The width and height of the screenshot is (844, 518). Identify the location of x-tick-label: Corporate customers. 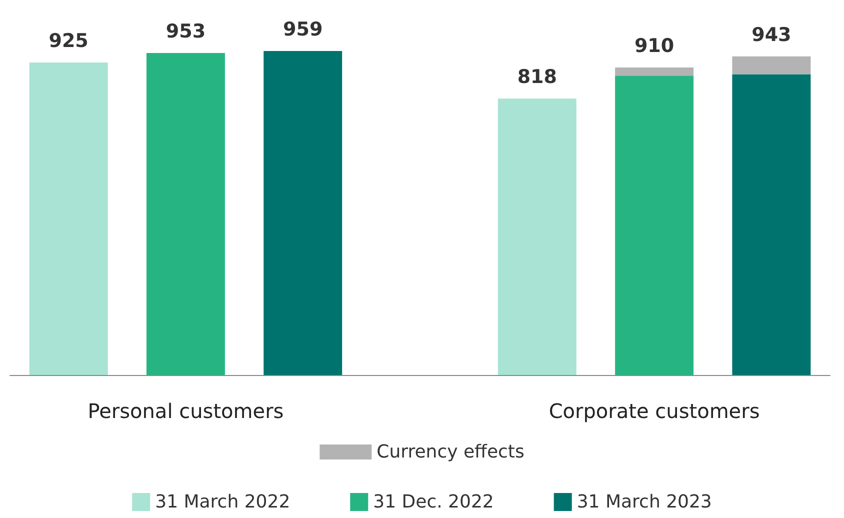
(654, 411).